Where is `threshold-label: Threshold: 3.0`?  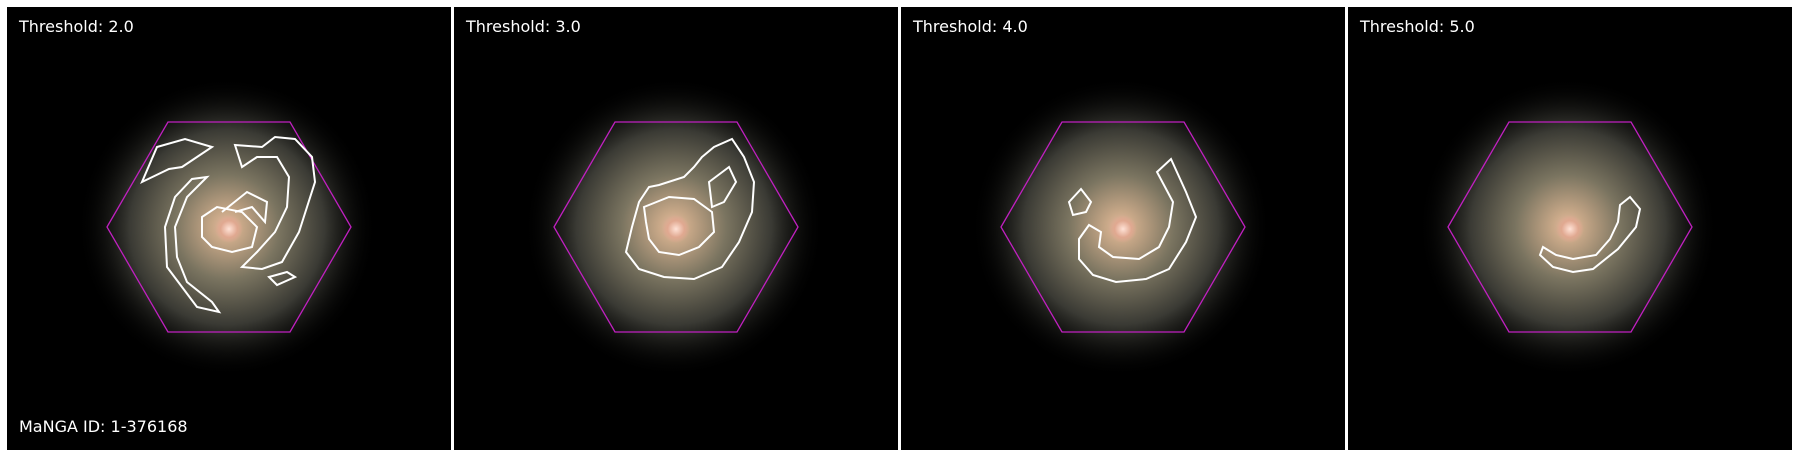
threshold-label: Threshold: 3.0 is located at coordinates (523, 26).